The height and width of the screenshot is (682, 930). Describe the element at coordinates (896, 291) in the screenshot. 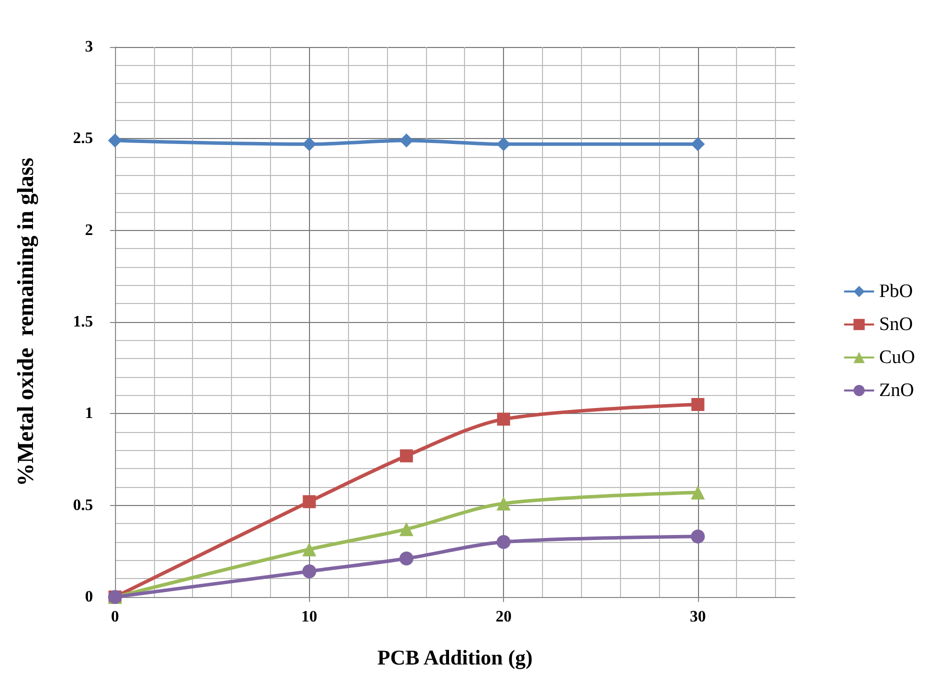

I see `legend-label: PbO` at that location.